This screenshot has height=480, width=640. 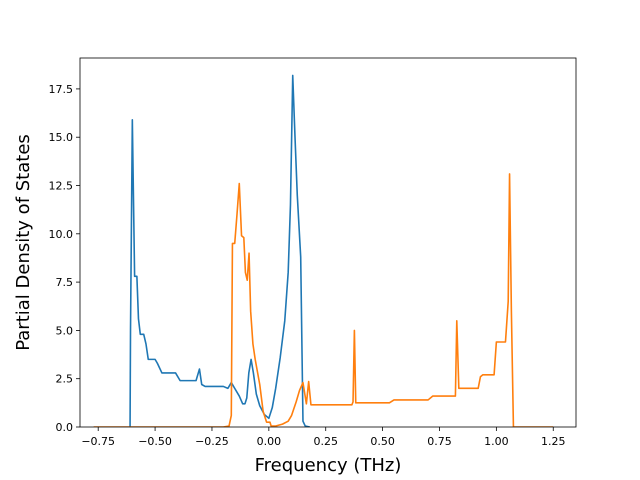 What do you see at coordinates (23, 242) in the screenshot?
I see `y-axis-label: Partial Density of States` at bounding box center [23, 242].